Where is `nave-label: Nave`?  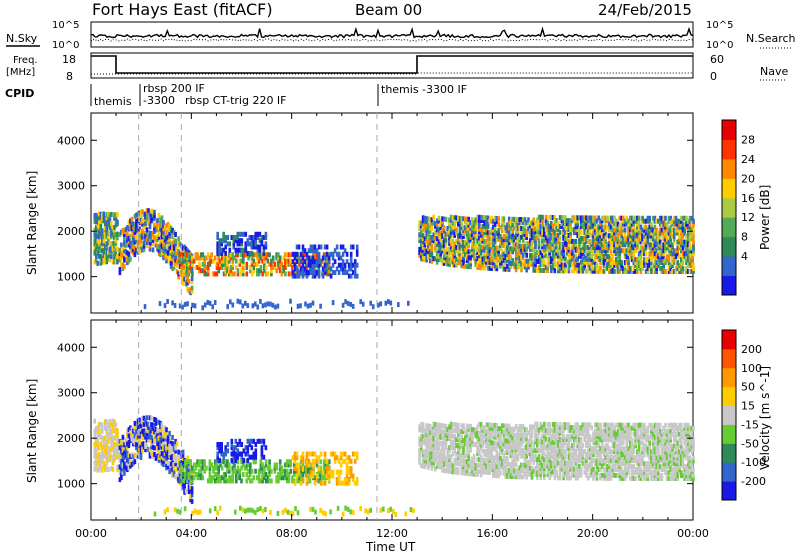
nave-label: Nave is located at coordinates (774, 71).